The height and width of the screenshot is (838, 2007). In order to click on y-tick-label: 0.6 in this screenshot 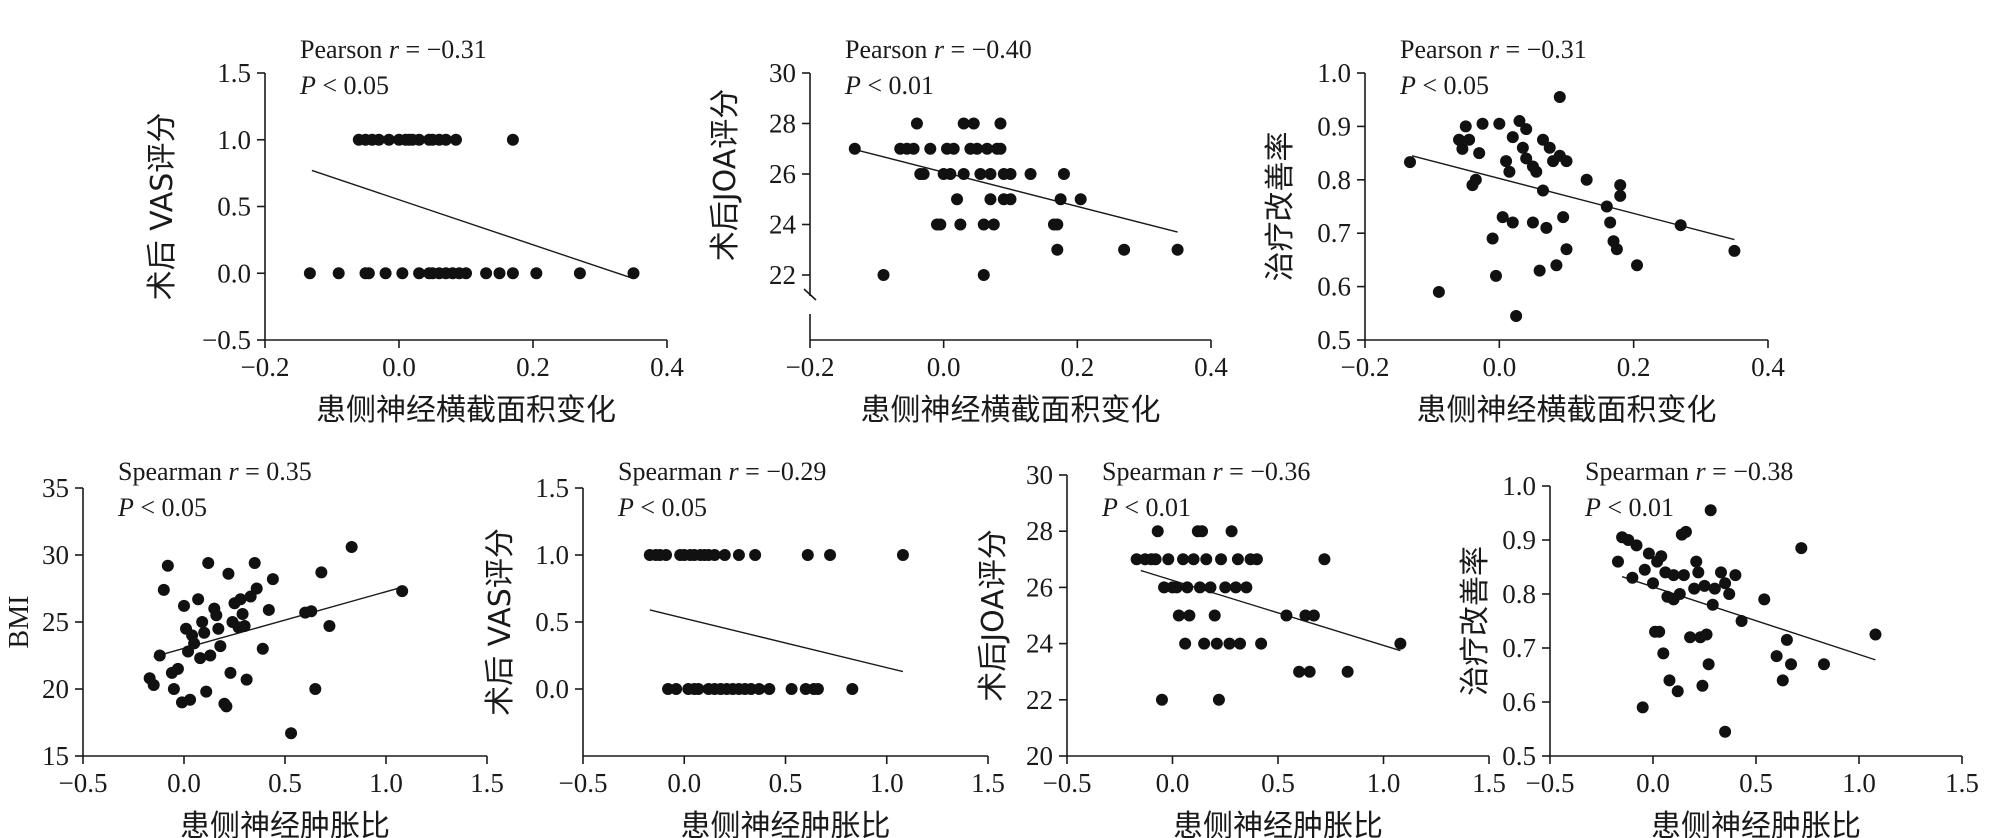, I will do `click(1334, 287)`.